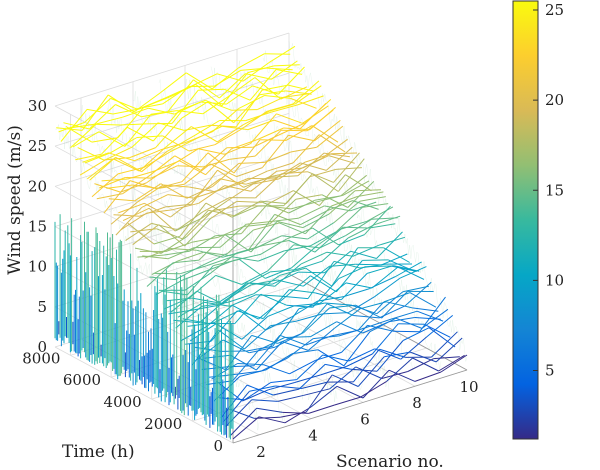 This screenshot has width=600, height=470. I want to click on colorbar-tick-label: 15, so click(554, 190).